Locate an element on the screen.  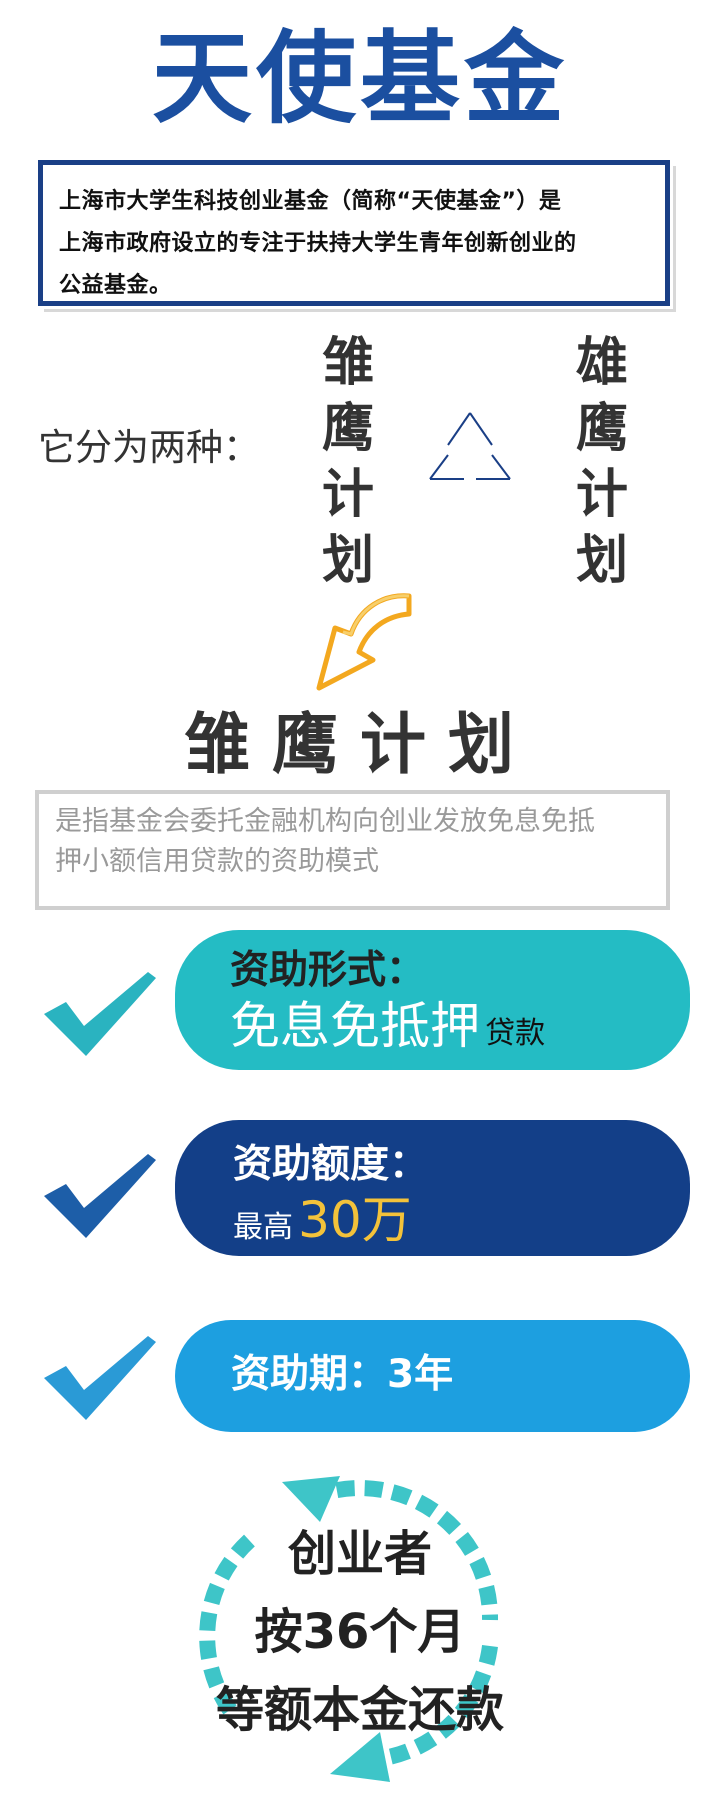
pill-value-prefix: 最高 is located at coordinates (263, 1227).